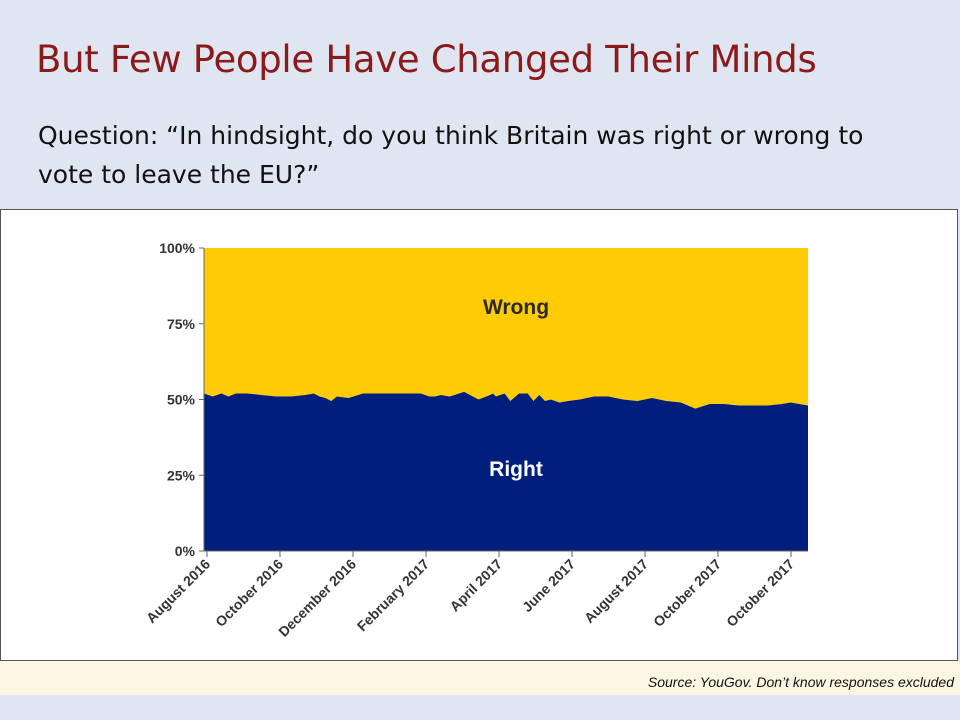 The width and height of the screenshot is (960, 720). Describe the element at coordinates (178, 591) in the screenshot. I see `x-tick-label: August 2016` at that location.